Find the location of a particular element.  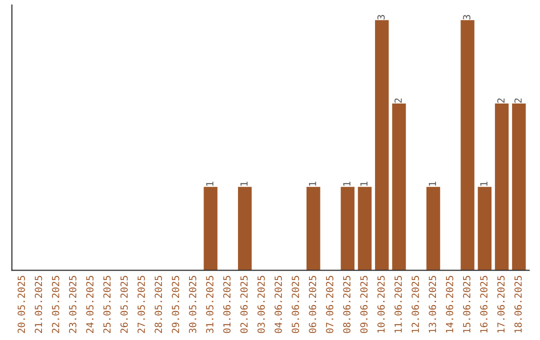

x-tick-label: 22.05.2025 is located at coordinates (56, 304).